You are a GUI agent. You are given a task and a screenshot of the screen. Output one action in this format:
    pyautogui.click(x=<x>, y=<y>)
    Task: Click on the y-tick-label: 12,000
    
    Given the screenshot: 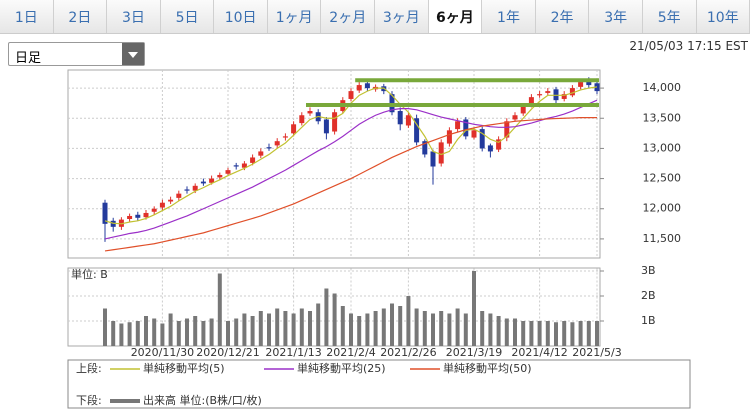 What is the action you would take?
    pyautogui.click(x=662, y=208)
    